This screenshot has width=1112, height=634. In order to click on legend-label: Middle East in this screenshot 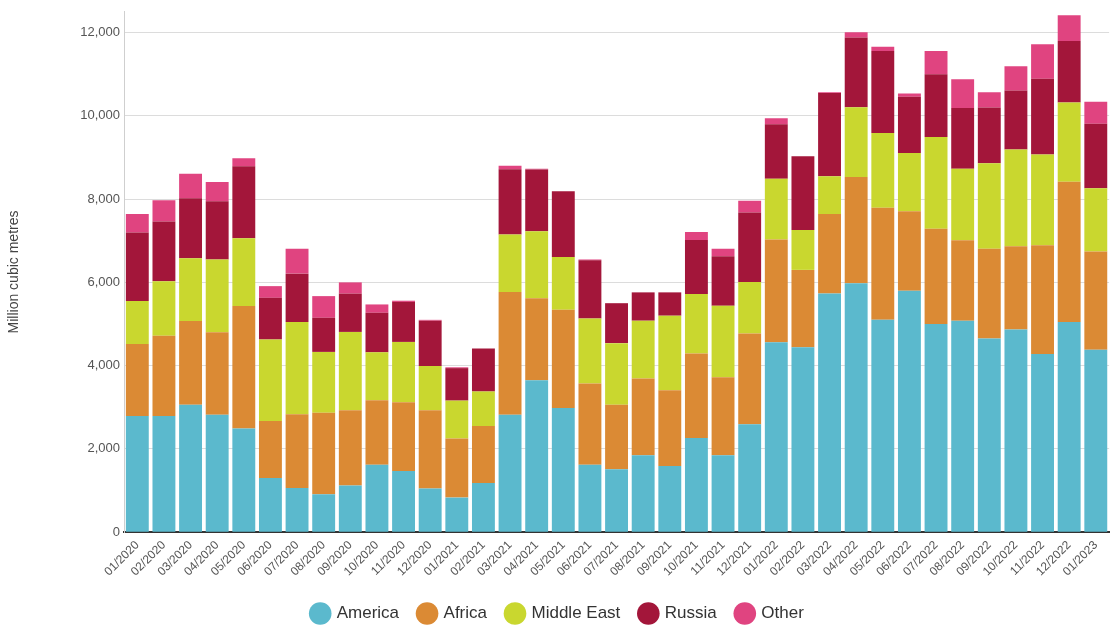, I will do `click(576, 613)`.